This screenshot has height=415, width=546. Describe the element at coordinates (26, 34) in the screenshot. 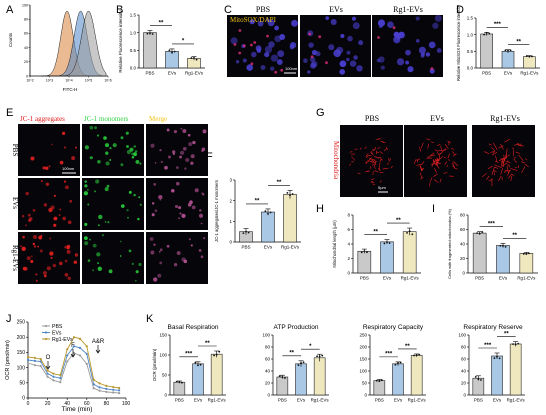

I see `y-tick-label: 60` at that location.